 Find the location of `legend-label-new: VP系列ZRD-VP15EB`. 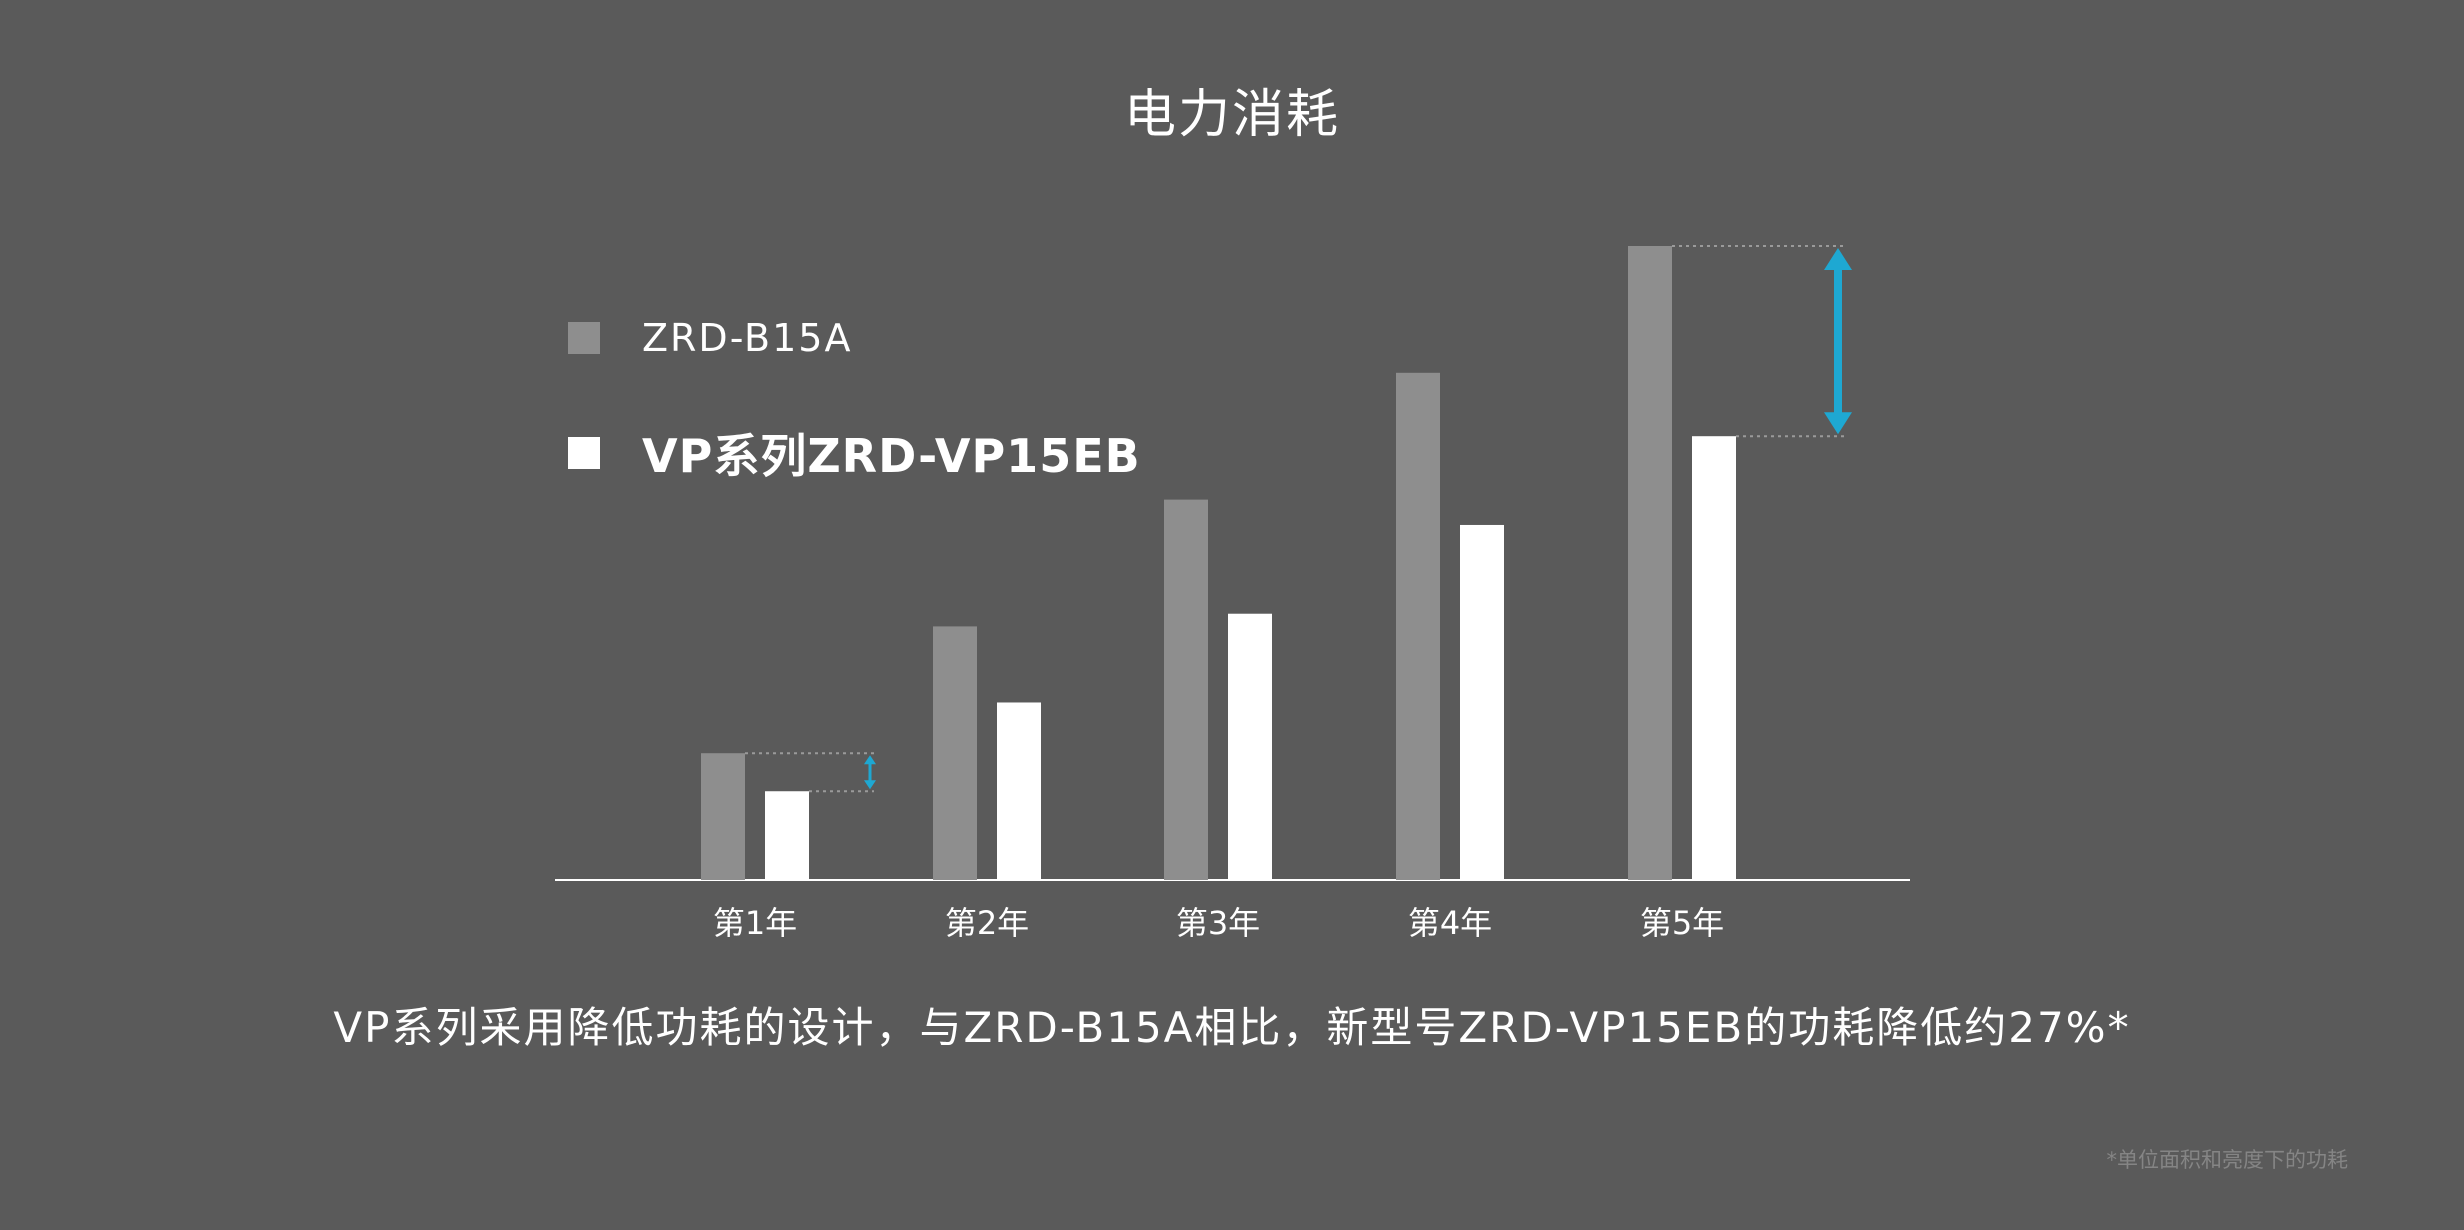

legend-label-new: VP系列ZRD-VP15EB is located at coordinates (891, 456).